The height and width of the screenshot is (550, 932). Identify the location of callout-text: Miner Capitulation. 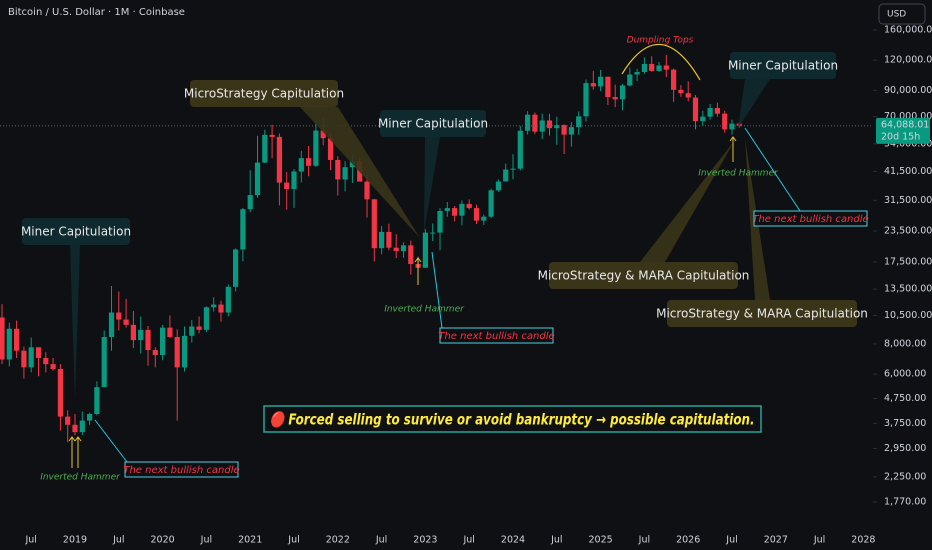
(76, 232).